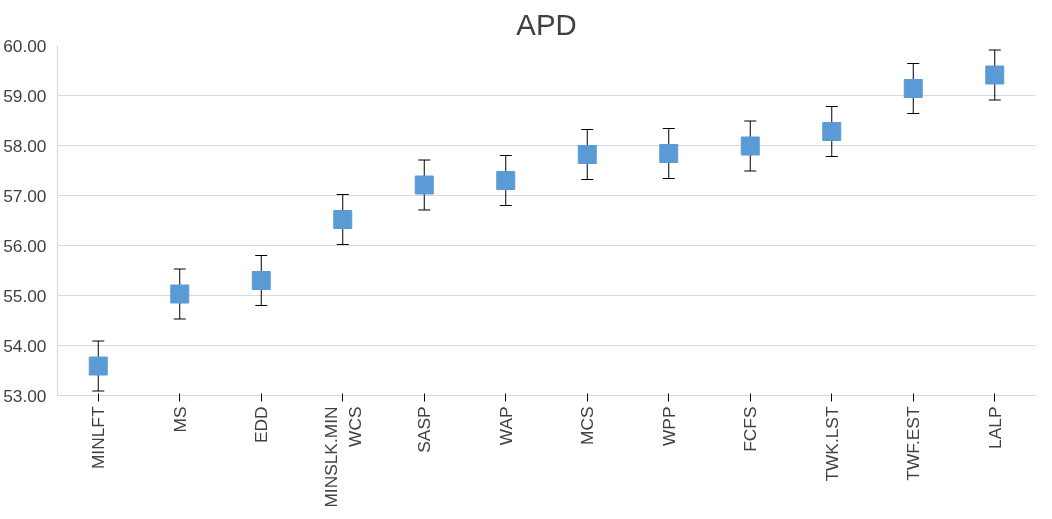 This screenshot has width=1052, height=519. Describe the element at coordinates (25, 395) in the screenshot. I see `y-tick-label: 53.00` at that location.